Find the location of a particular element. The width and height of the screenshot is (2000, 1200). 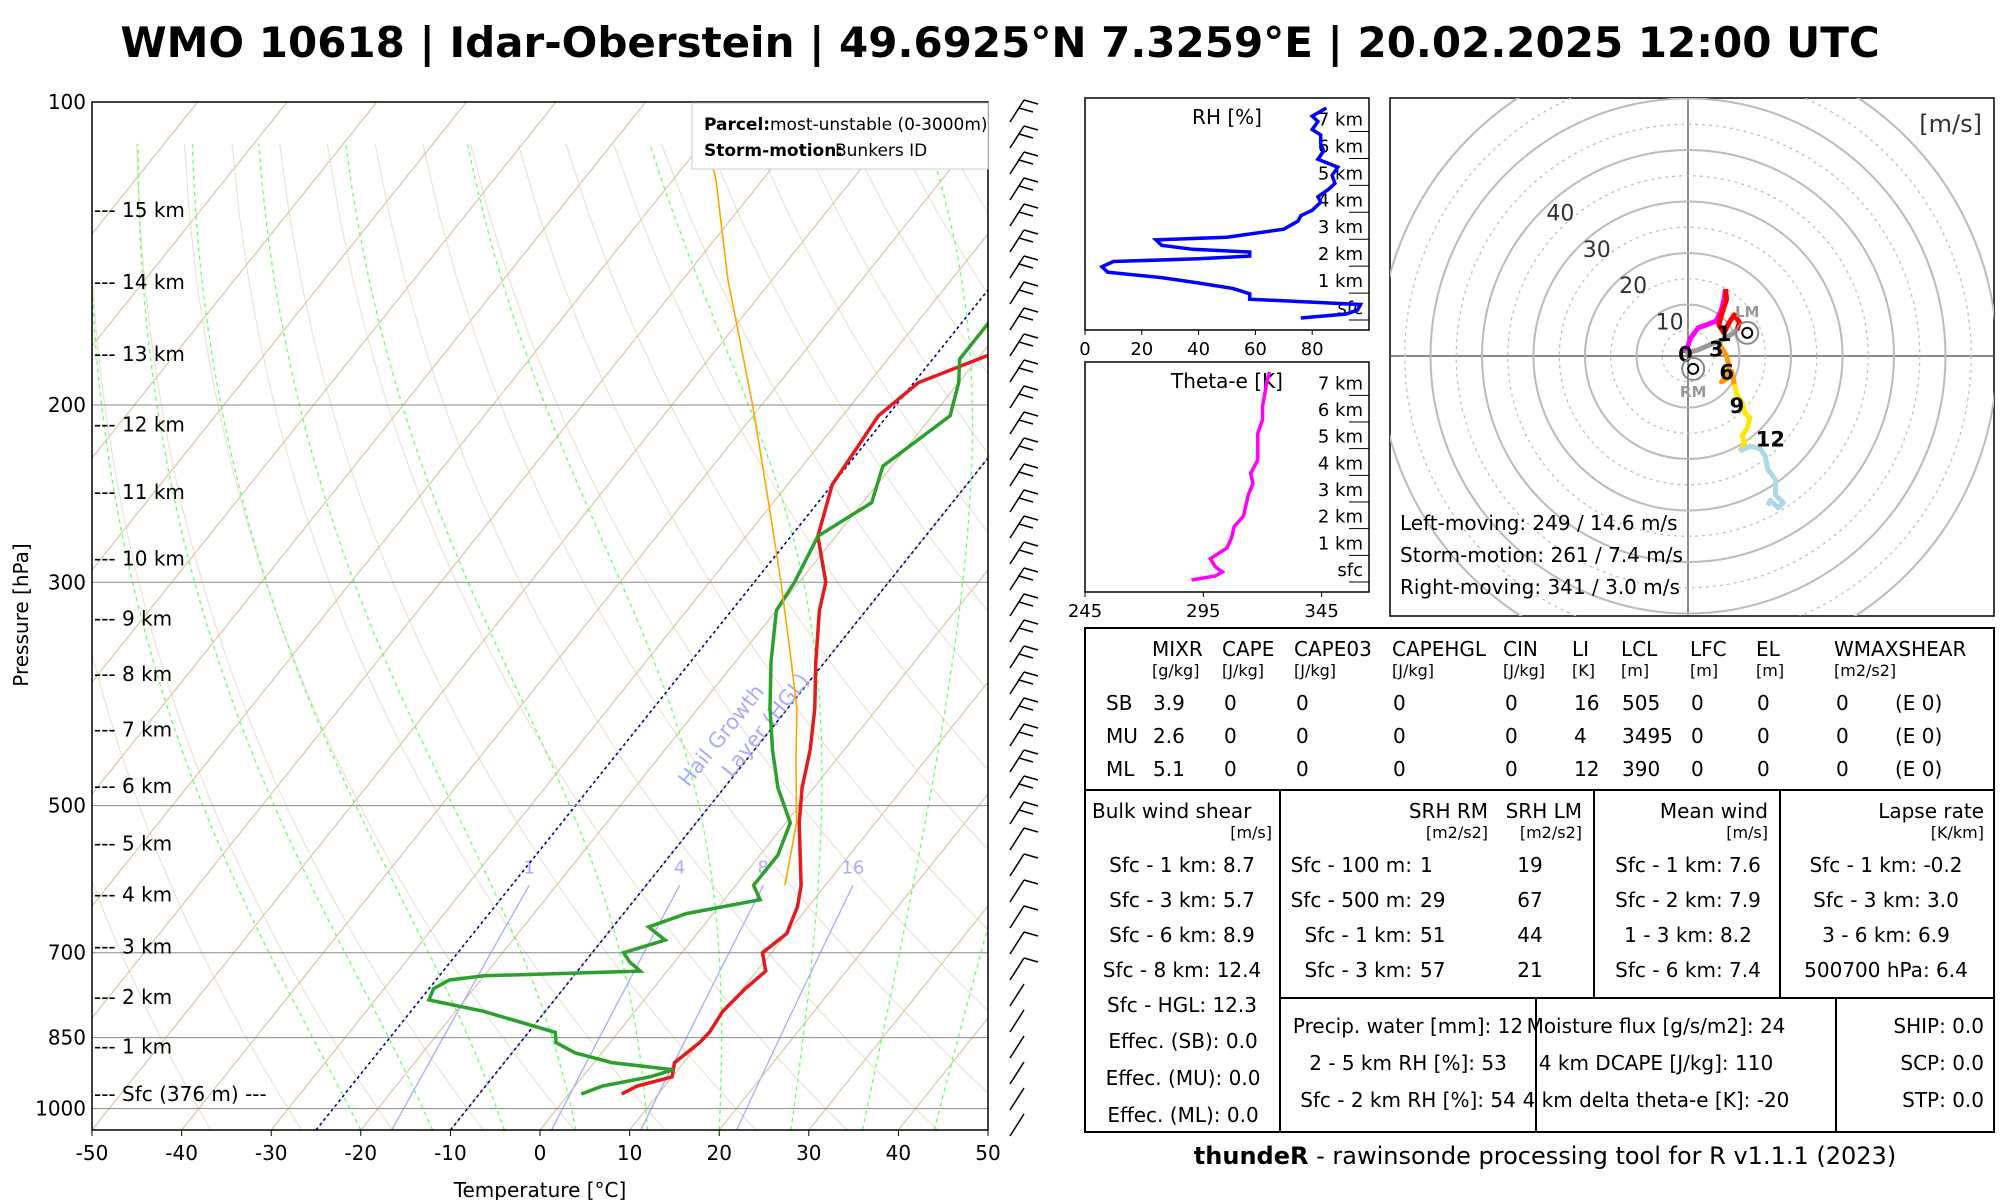

table-text: Sfc - 500 m: is located at coordinates (1351, 900).